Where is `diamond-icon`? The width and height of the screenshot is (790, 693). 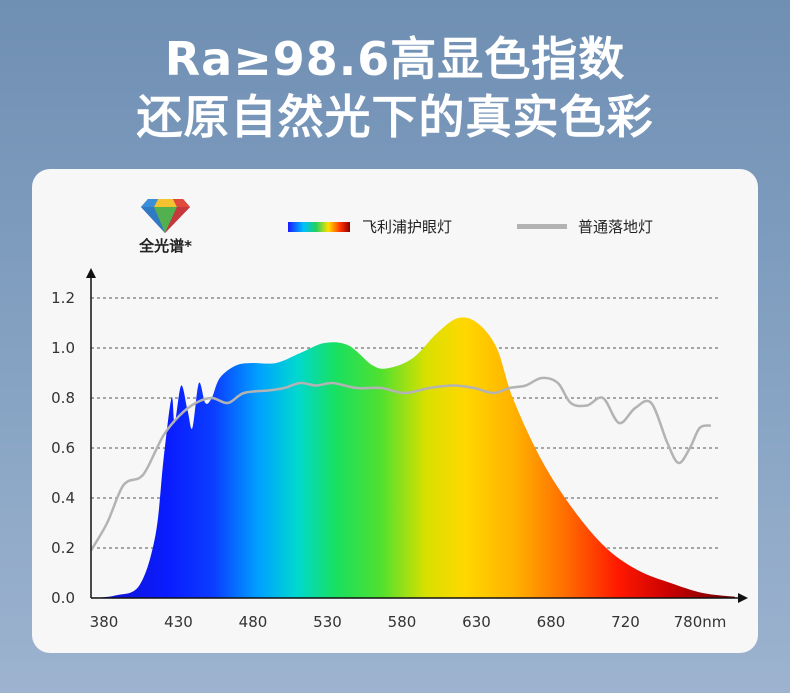 diamond-icon is located at coordinates (165, 216).